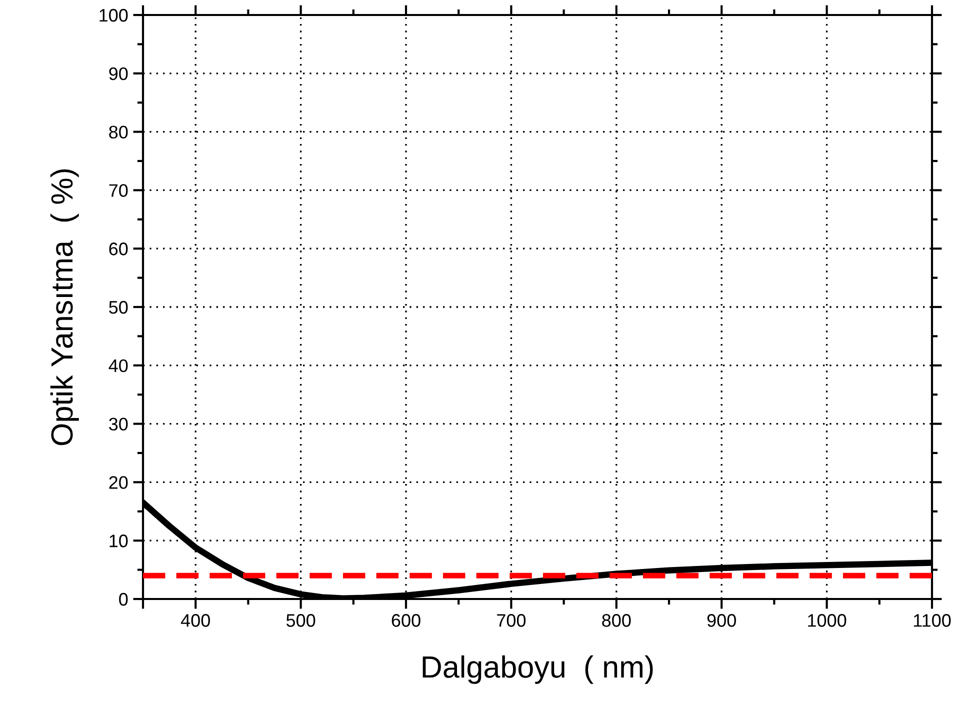 The height and width of the screenshot is (709, 962). What do you see at coordinates (406, 620) in the screenshot?
I see `x-tick-label: 600` at bounding box center [406, 620].